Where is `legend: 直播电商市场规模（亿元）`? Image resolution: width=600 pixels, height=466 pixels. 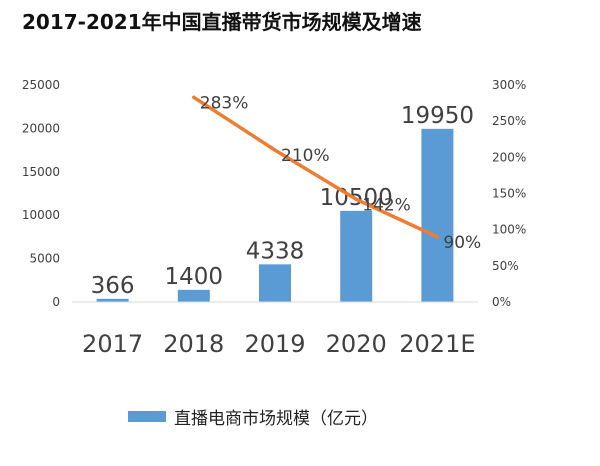 legend: 直播电商市场规模（亿元） is located at coordinates (253, 416).